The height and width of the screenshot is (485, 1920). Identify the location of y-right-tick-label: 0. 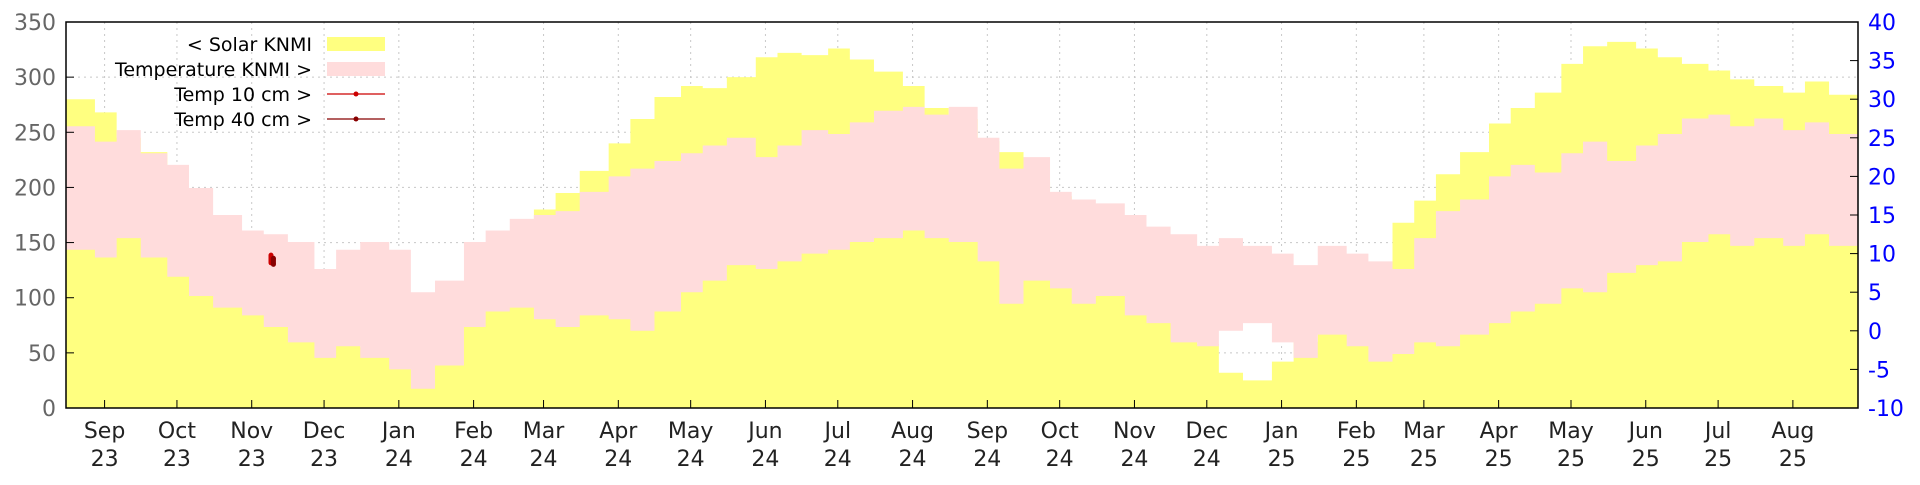
(1875, 332).